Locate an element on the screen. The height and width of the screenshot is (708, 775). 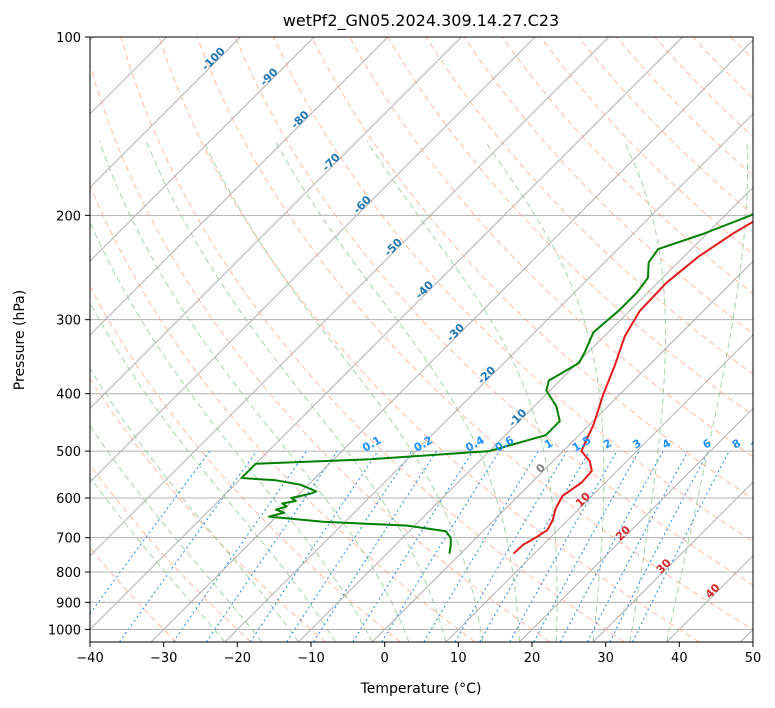
temperature-profile-line is located at coordinates (632, 387).